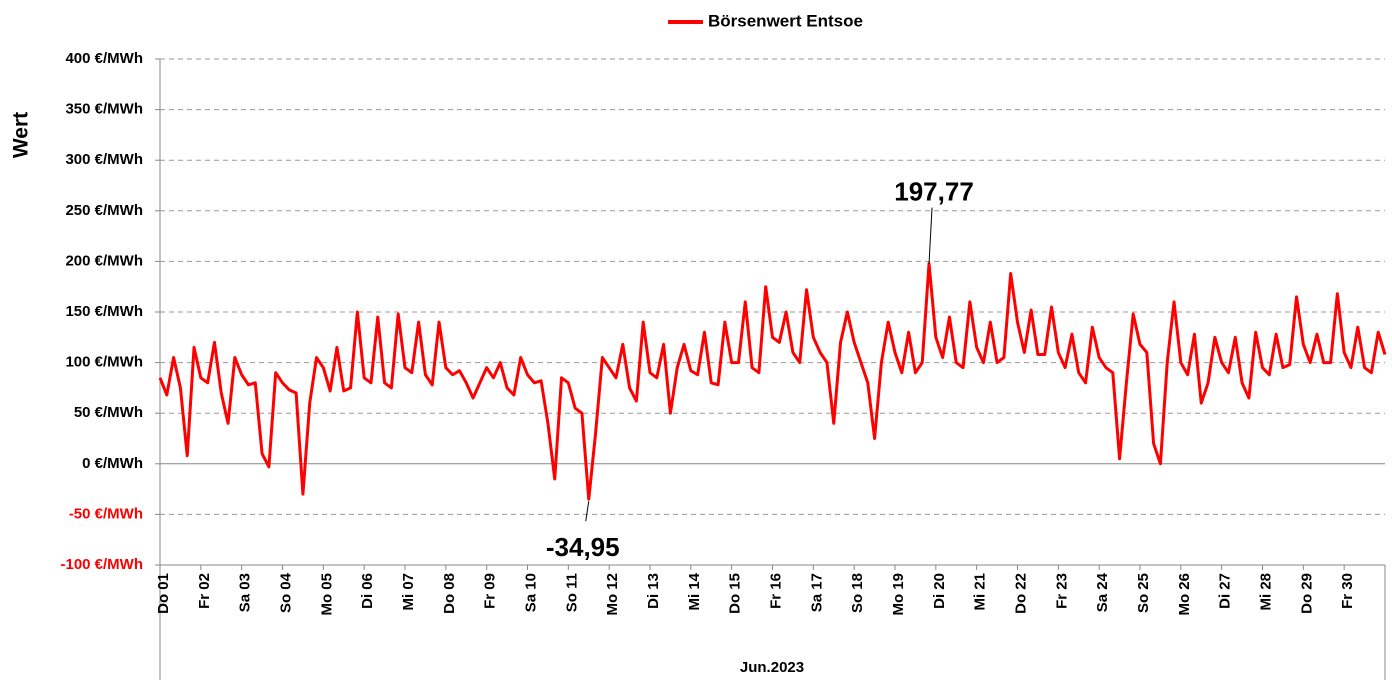 Image resolution: width=1392 pixels, height=685 pixels. Describe the element at coordinates (775, 591) in the screenshot. I see `x-tick-label: Fr 16` at that location.